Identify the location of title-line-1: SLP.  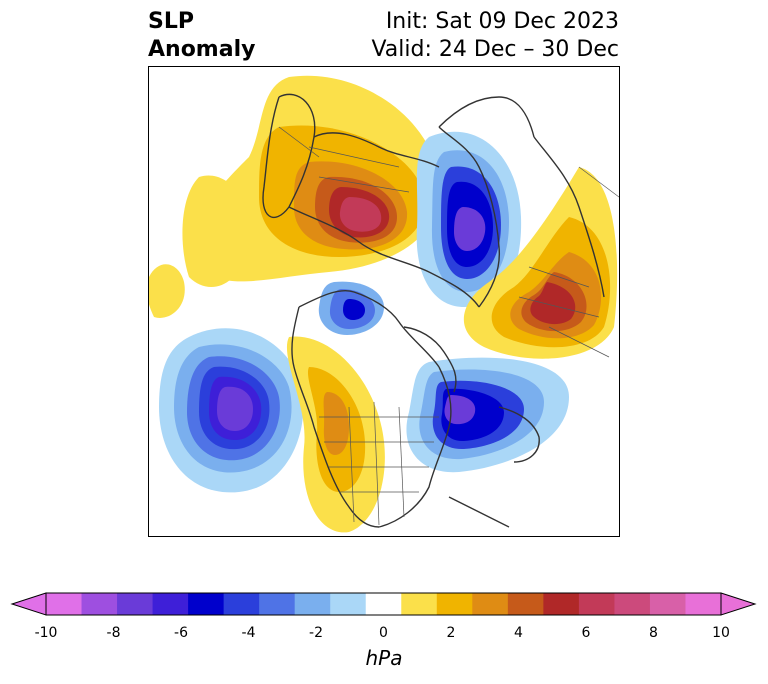
(171, 21).